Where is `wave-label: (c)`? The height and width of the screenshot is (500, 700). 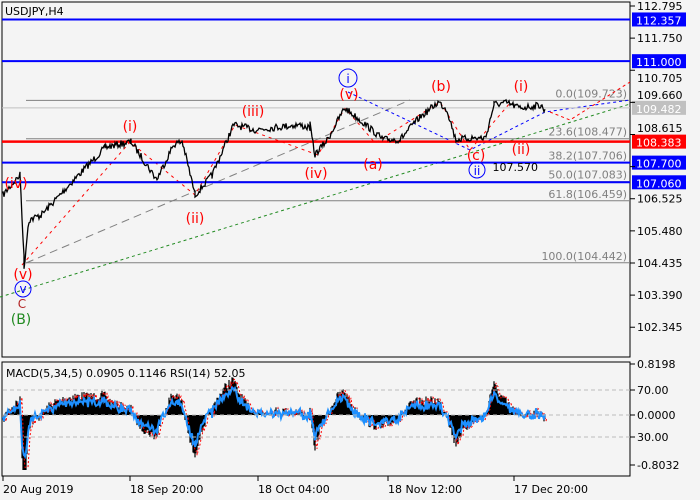 wave-label: (c) is located at coordinates (476, 156).